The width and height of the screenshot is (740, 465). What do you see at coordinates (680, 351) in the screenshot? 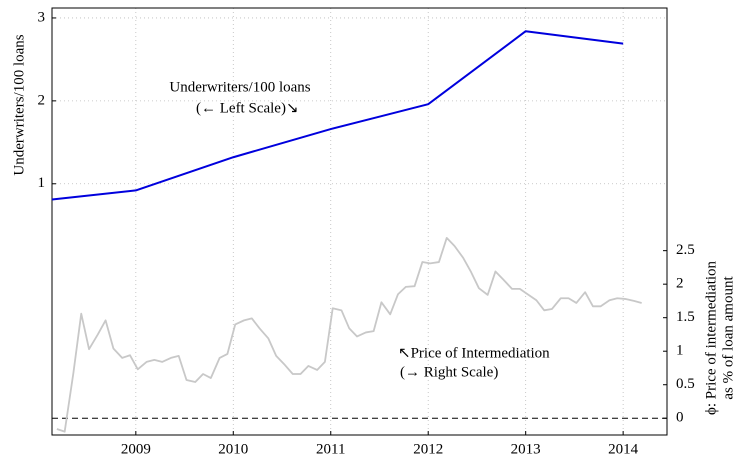
I see `y2-tick-label: 1` at bounding box center [680, 351].